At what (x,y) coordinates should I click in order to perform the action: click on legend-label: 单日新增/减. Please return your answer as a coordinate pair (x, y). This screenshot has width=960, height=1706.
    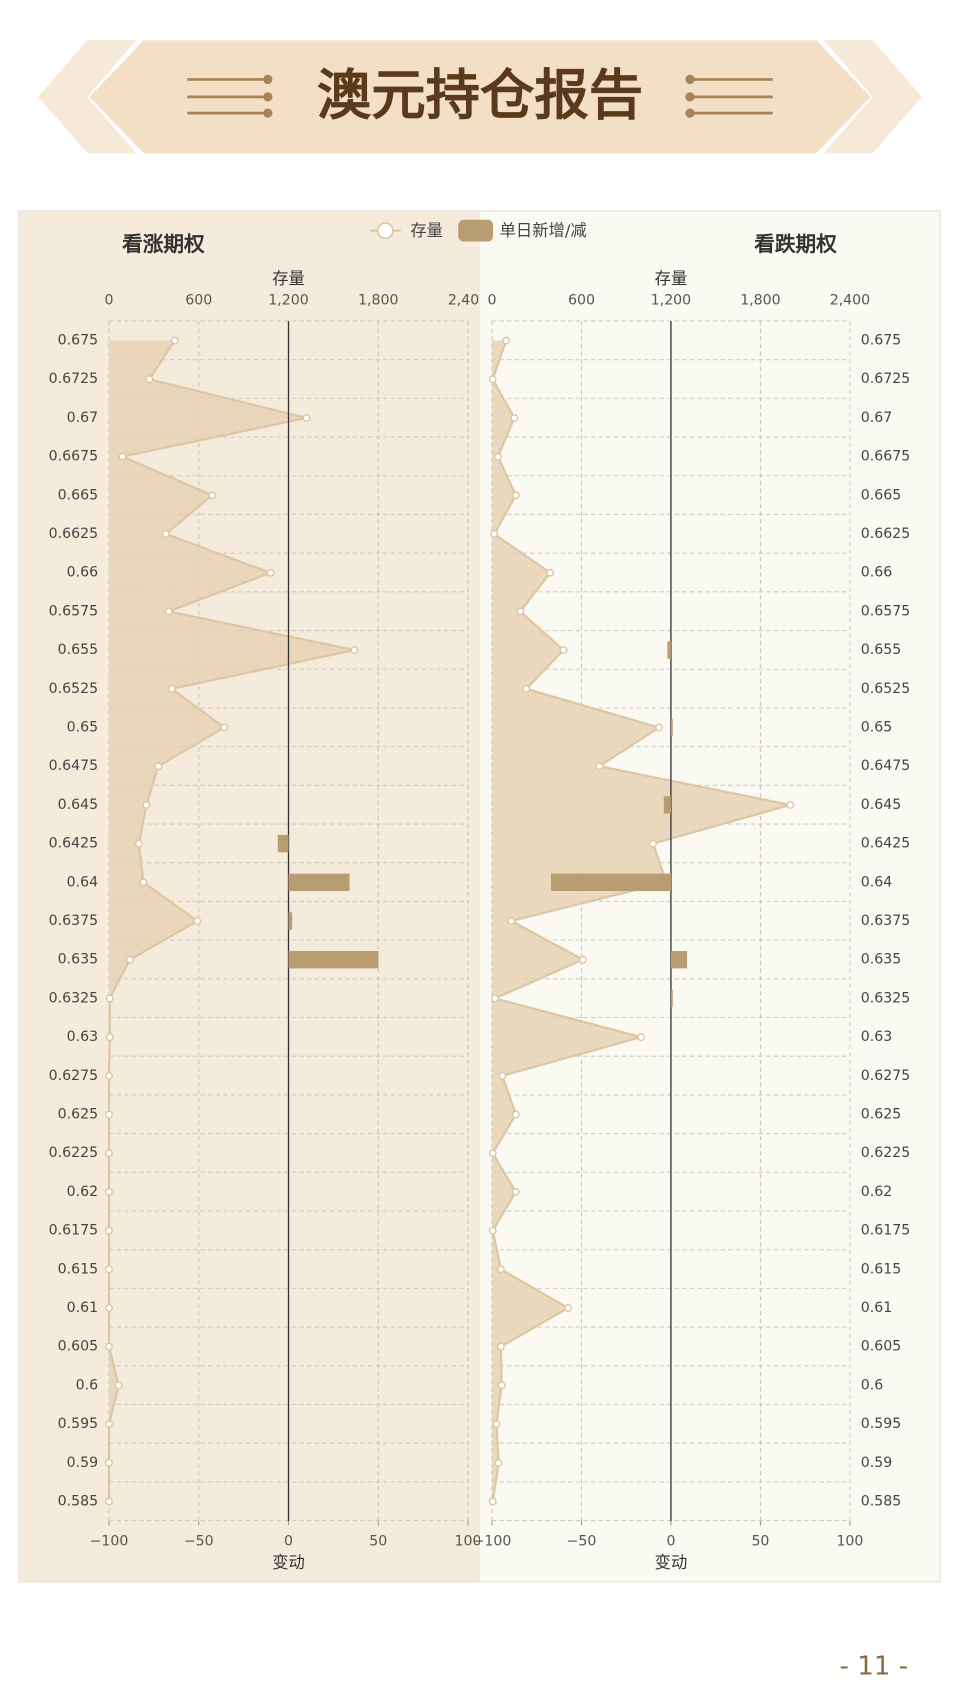
    Looking at the image, I should click on (543, 230).